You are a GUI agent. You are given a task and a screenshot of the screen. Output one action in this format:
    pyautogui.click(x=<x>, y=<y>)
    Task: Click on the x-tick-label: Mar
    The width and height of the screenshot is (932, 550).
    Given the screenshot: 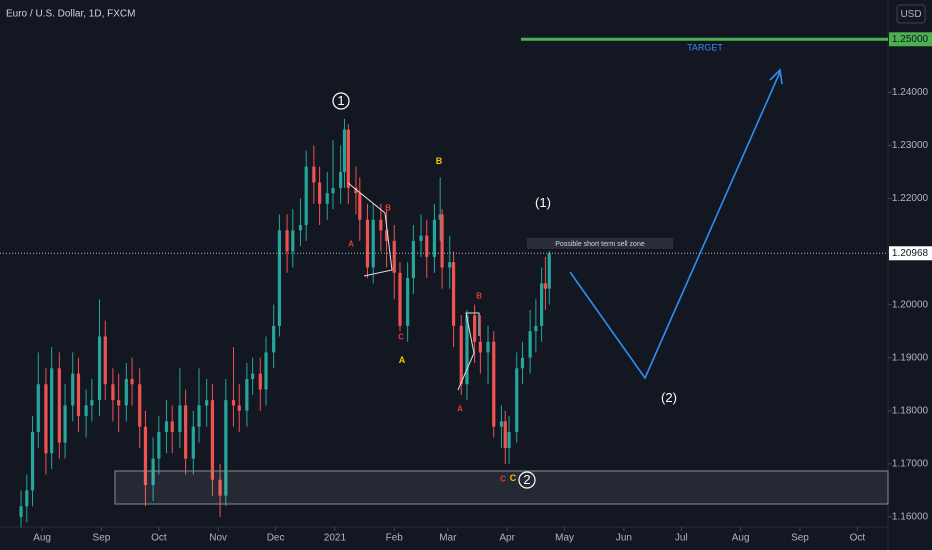 What is the action you would take?
    pyautogui.click(x=448, y=538)
    